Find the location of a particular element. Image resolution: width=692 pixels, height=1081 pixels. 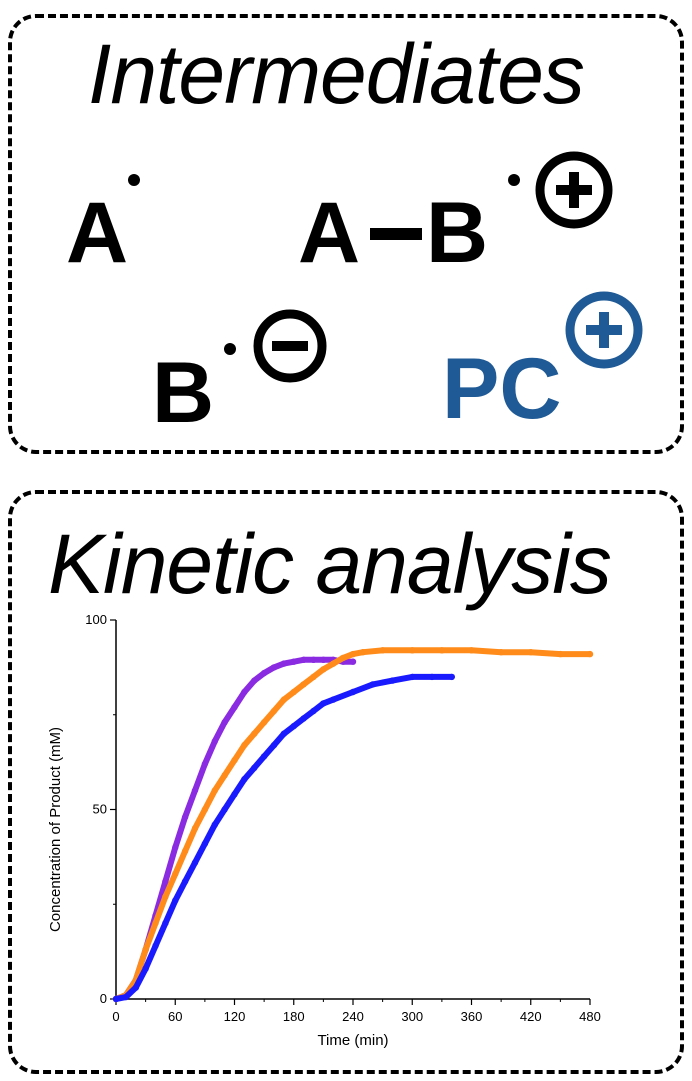

bond-line is located at coordinates (396, 234).